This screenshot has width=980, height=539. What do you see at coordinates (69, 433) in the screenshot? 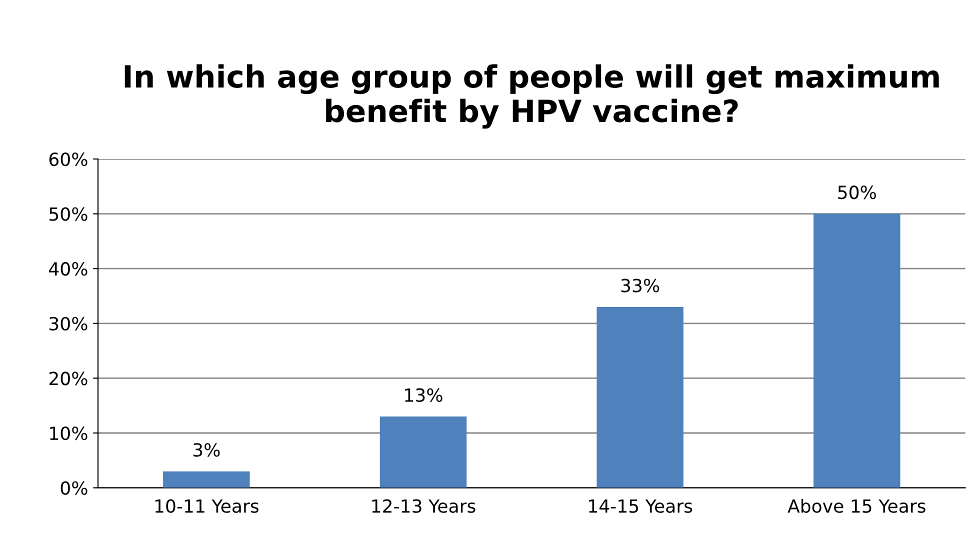
I see `y-tick-label: 10%` at bounding box center [69, 433].